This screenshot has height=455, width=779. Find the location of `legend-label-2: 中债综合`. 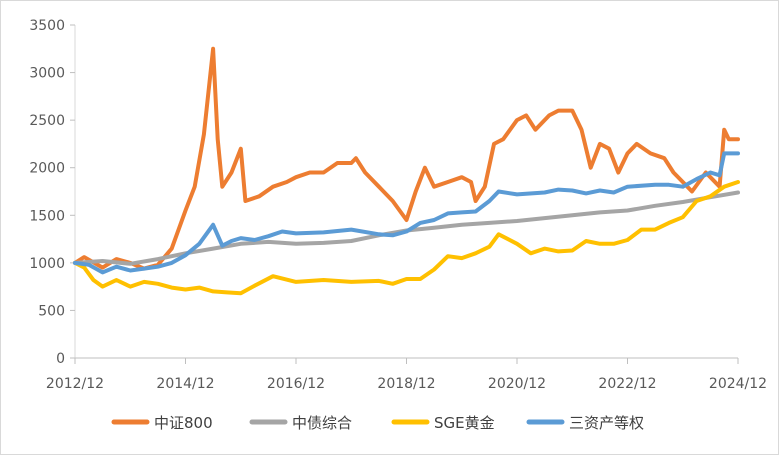

legend-label-2: 中债综合 is located at coordinates (322, 423).